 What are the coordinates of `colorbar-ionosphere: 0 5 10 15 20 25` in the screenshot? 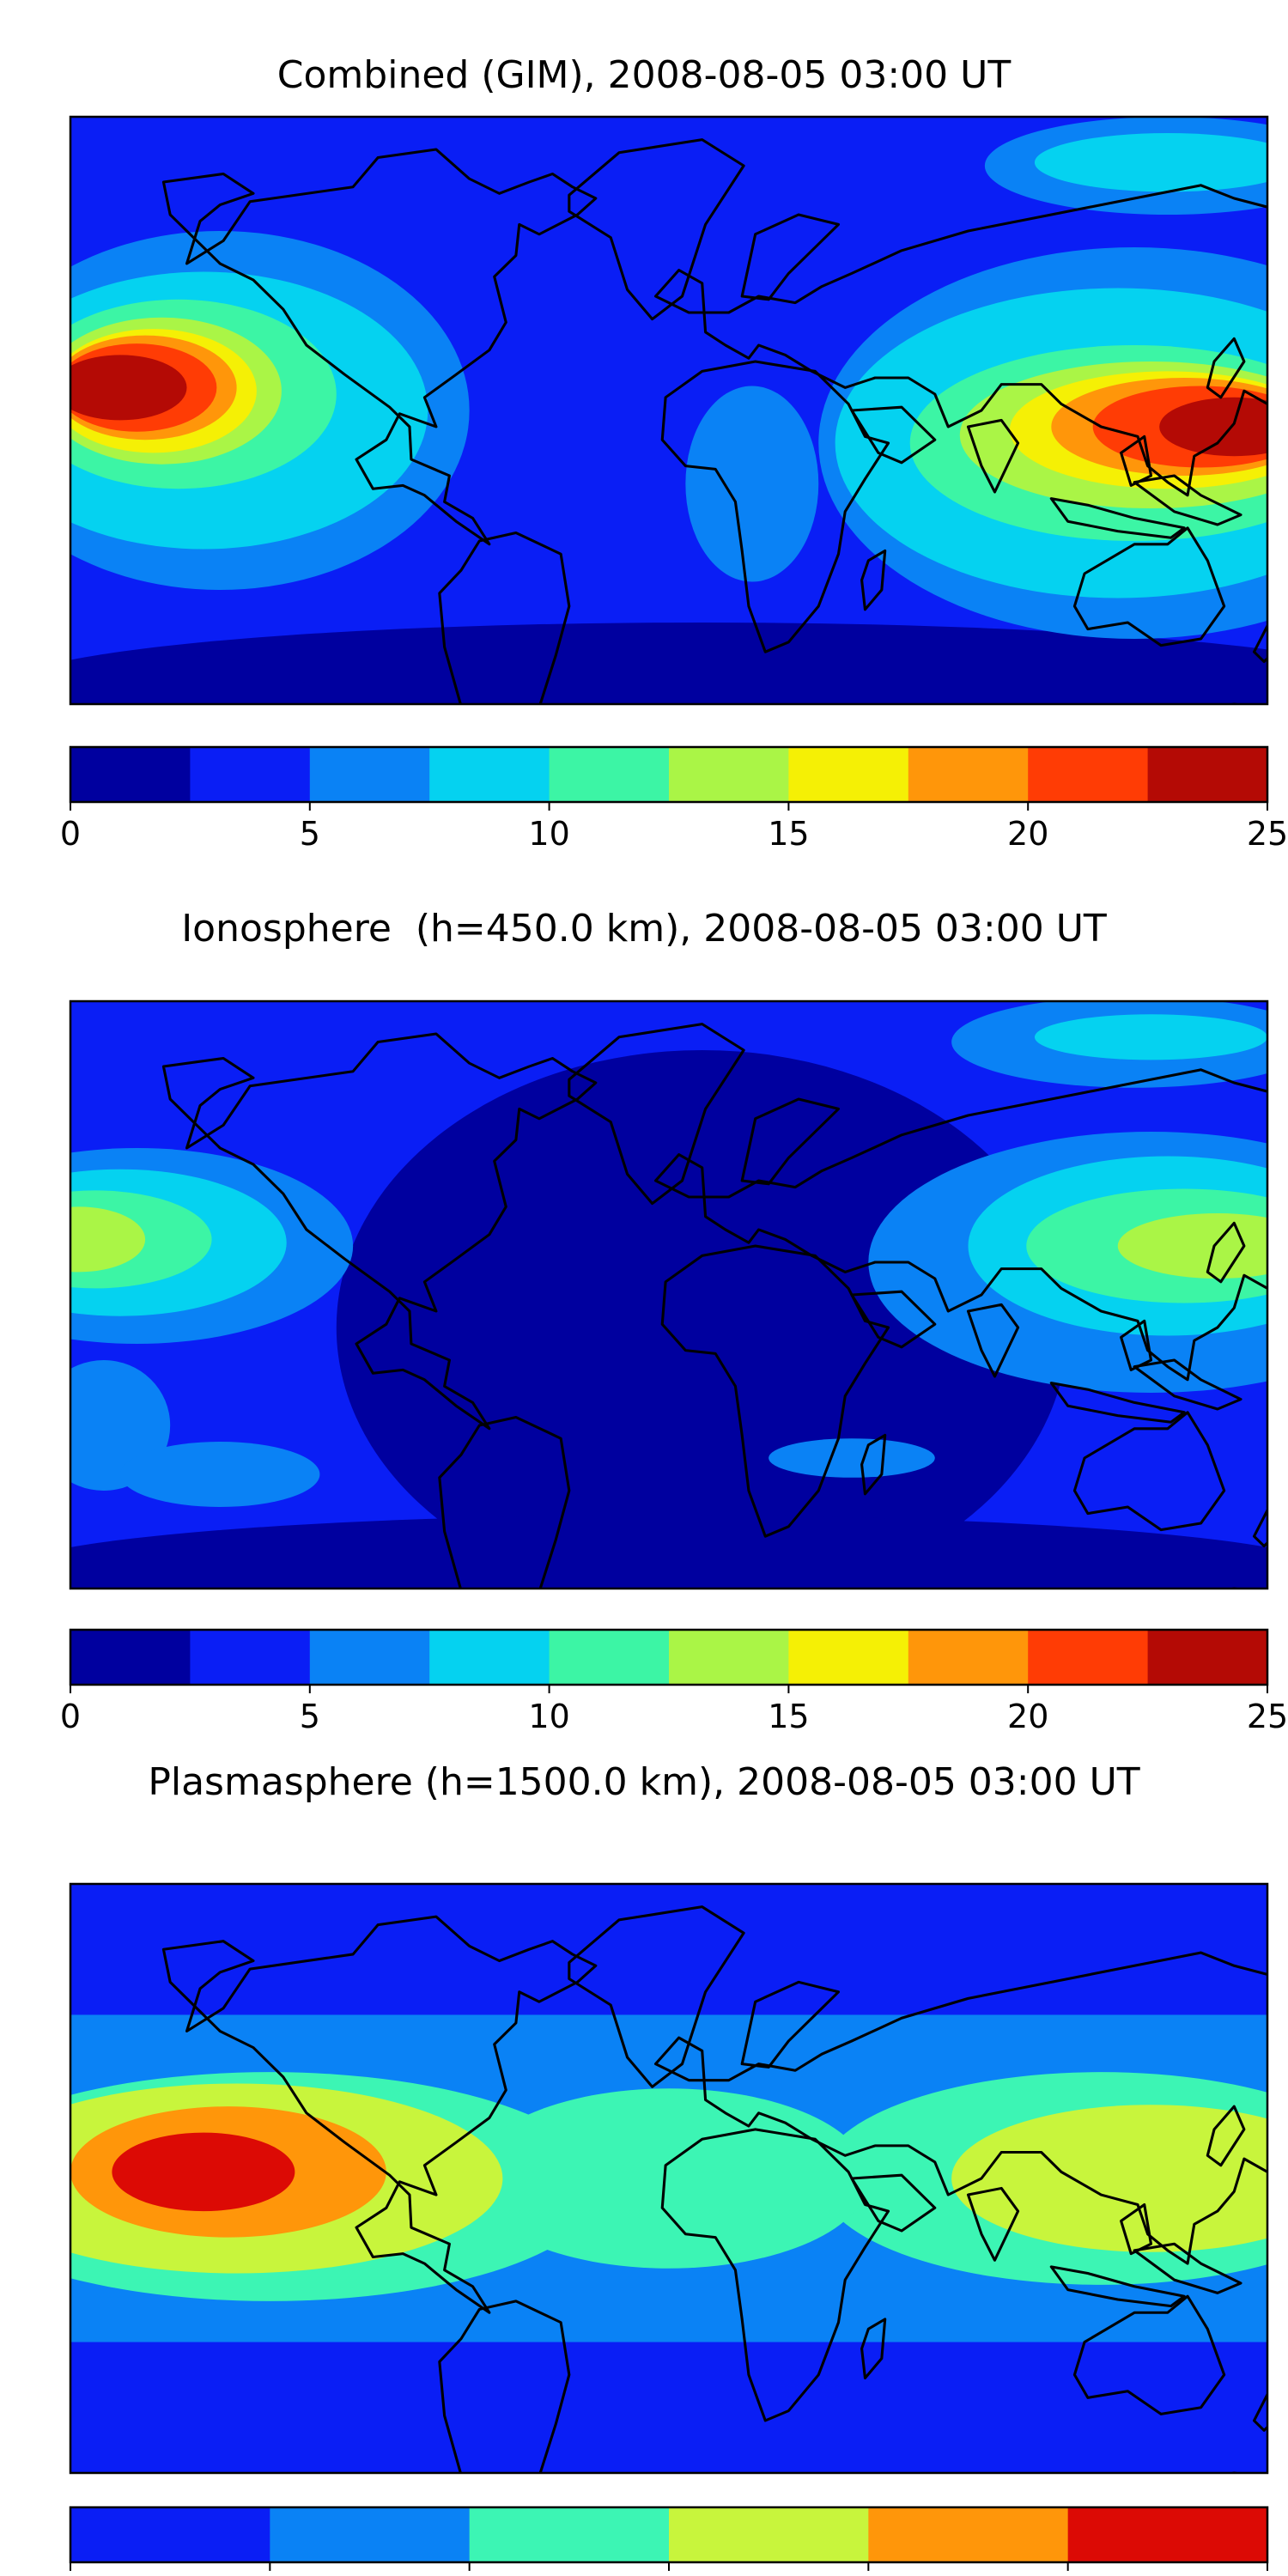 It's located at (674, 1682).